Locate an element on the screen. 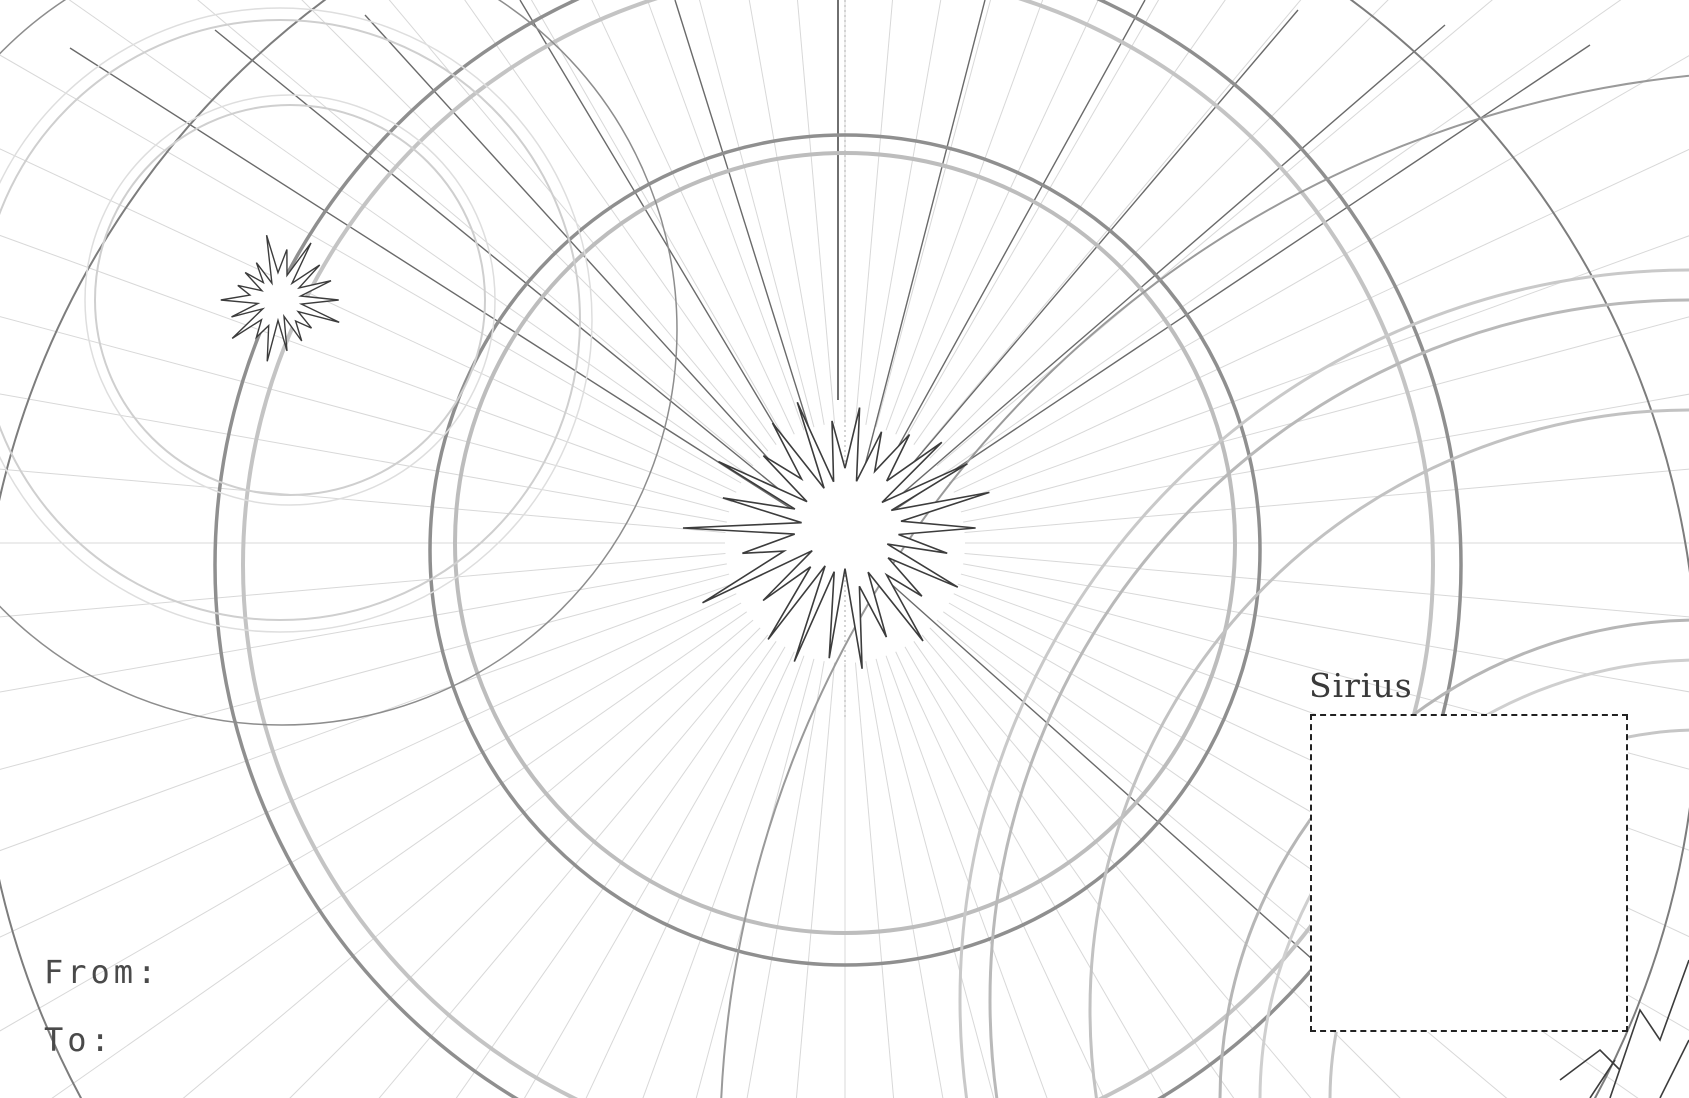 The width and height of the screenshot is (1689, 1098). main-star-shape is located at coordinates (836, 535).